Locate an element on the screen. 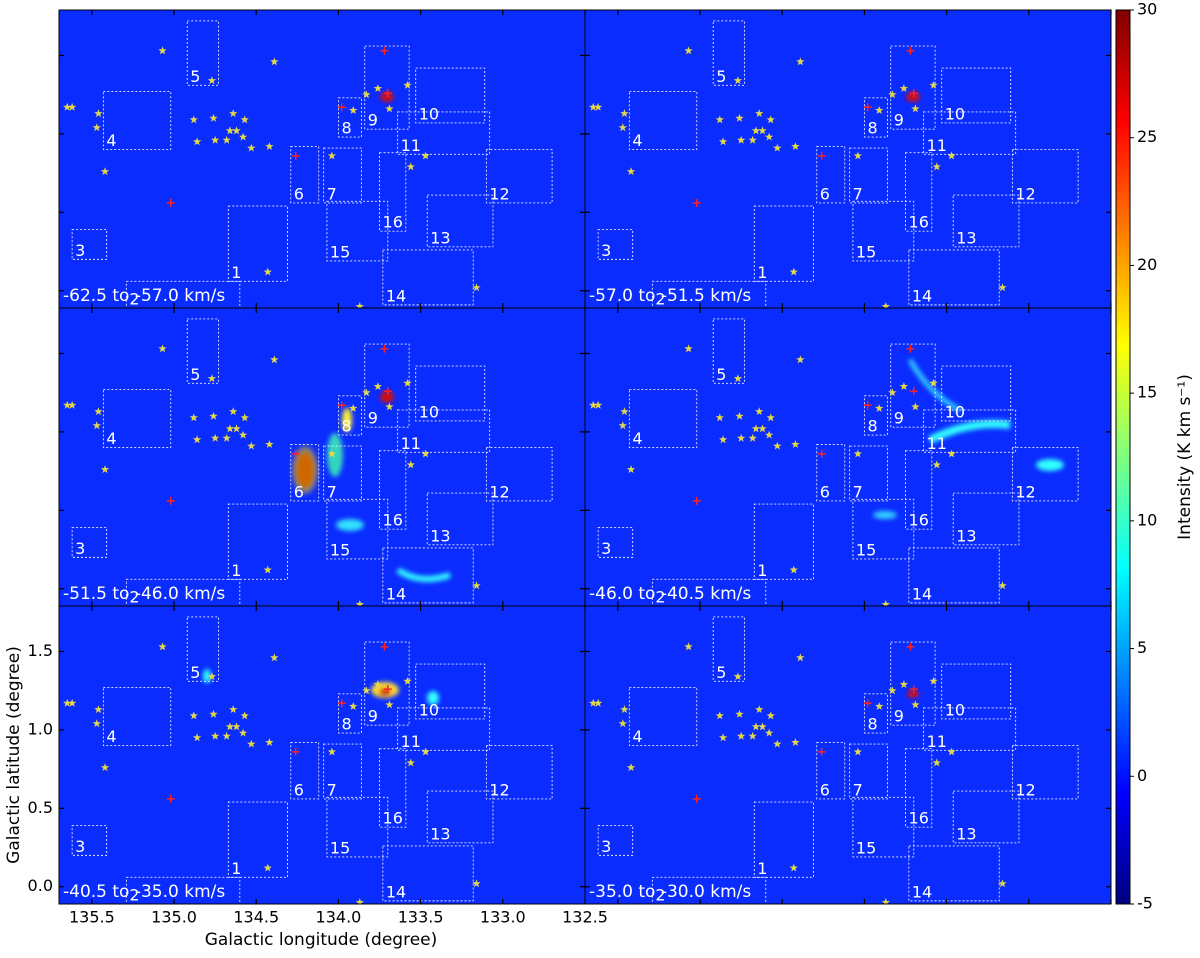 This screenshot has width=1200, height=958. region-label: 15 is located at coordinates (866, 549).